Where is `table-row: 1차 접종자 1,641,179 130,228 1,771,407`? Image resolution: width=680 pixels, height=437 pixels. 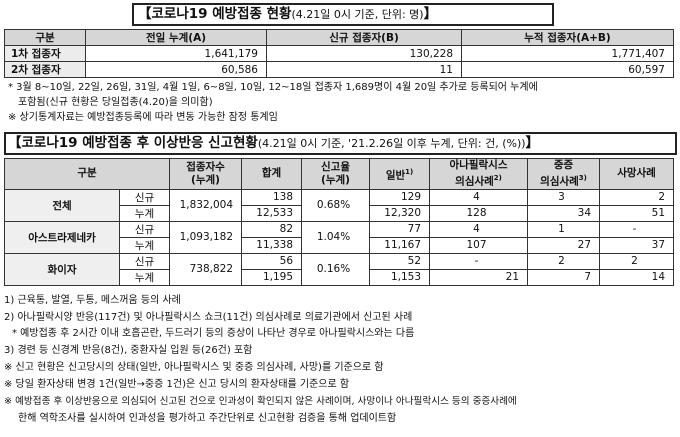 table-row: 1차 접종자 1,641,179 130,228 1,771,407 is located at coordinates (339, 53).